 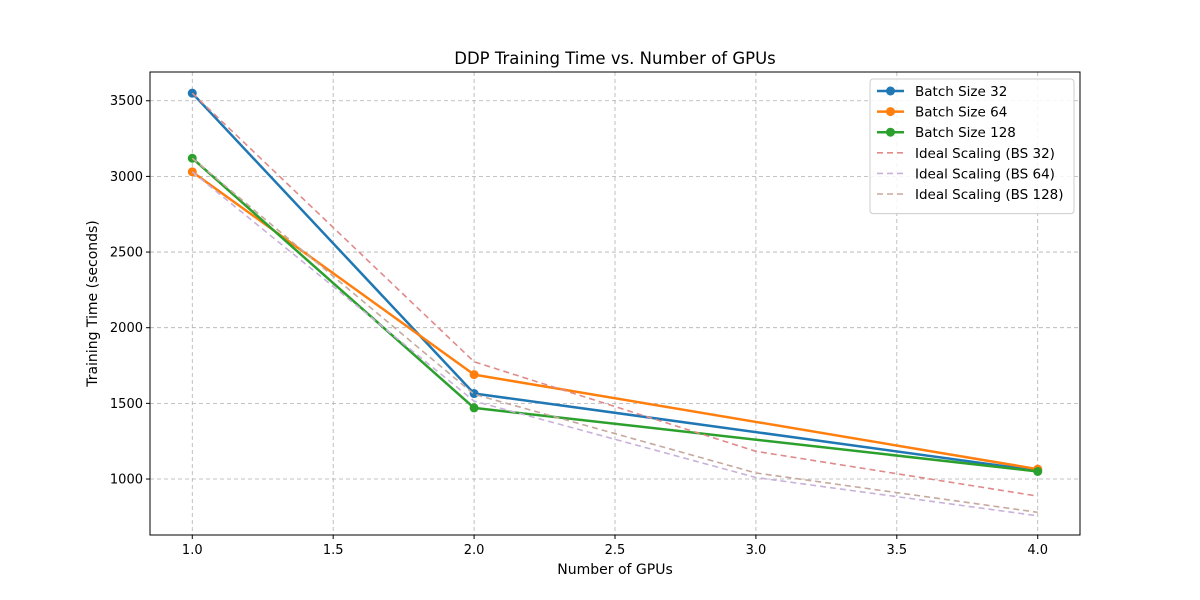 I want to click on chart-title: DDP Training Time vs. Number of GPUs, so click(x=615, y=58).